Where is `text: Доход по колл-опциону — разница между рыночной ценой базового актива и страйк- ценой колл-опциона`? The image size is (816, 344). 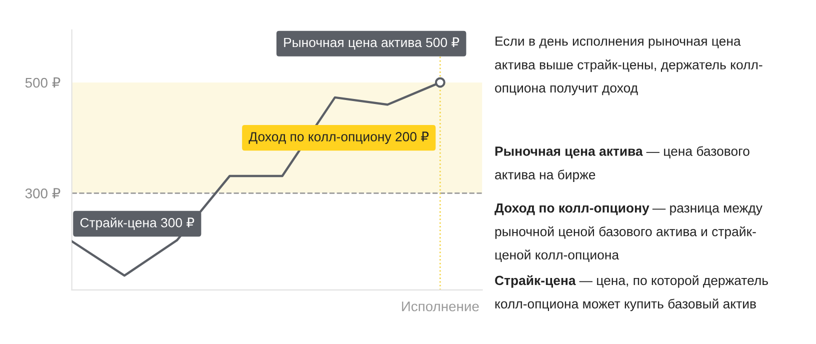 text: Доход по колл-опциону — разница между рыночной ценой базового актива и страйк- ценой колл-опциона is located at coordinates (628, 232).